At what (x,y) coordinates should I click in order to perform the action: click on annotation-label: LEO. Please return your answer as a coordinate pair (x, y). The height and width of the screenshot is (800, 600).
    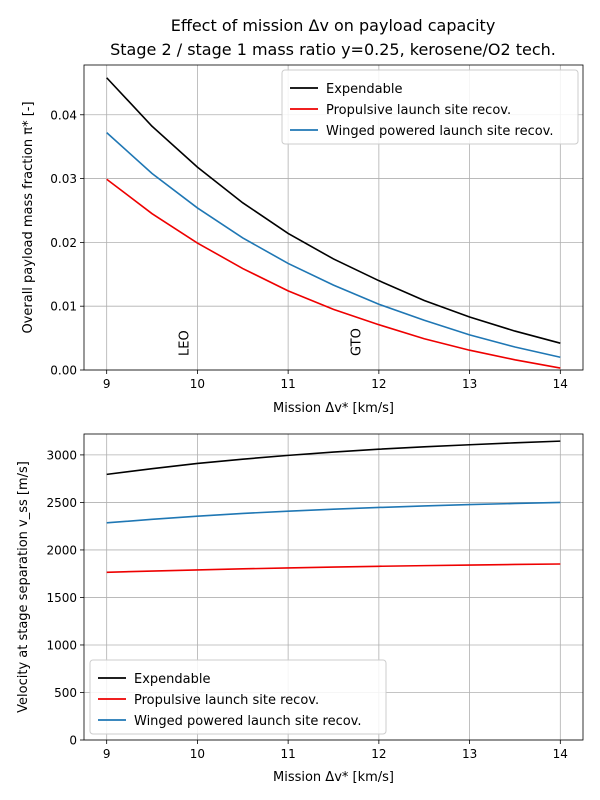
    Looking at the image, I should click on (184, 343).